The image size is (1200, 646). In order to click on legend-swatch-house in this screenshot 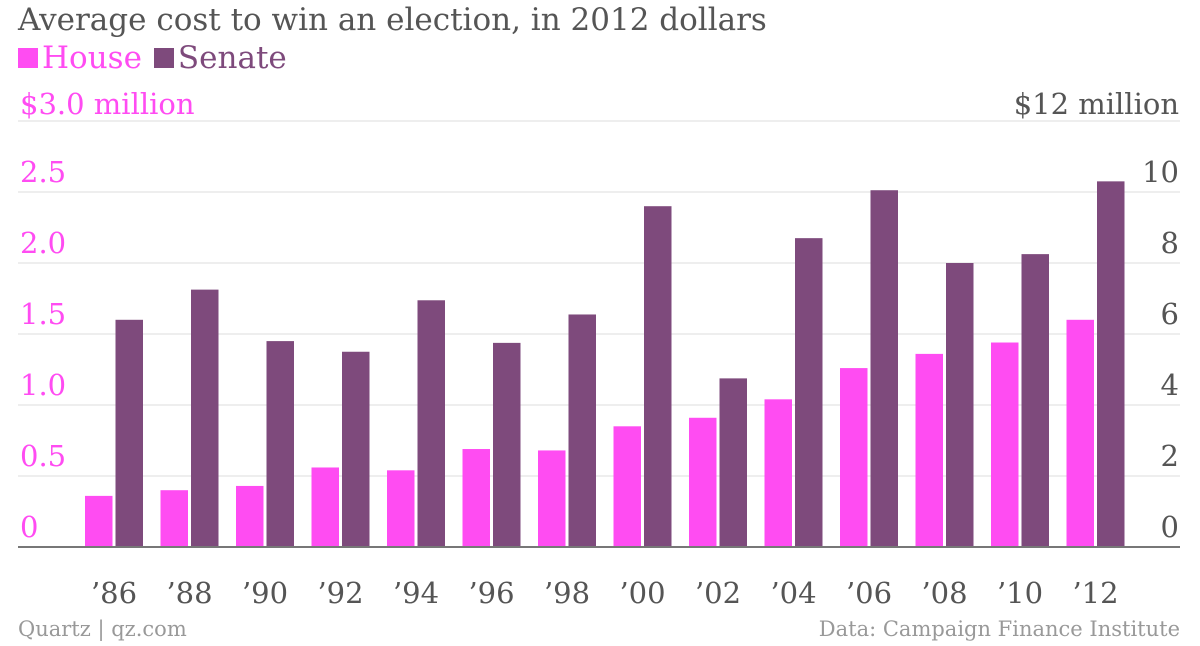, I will do `click(28, 58)`.